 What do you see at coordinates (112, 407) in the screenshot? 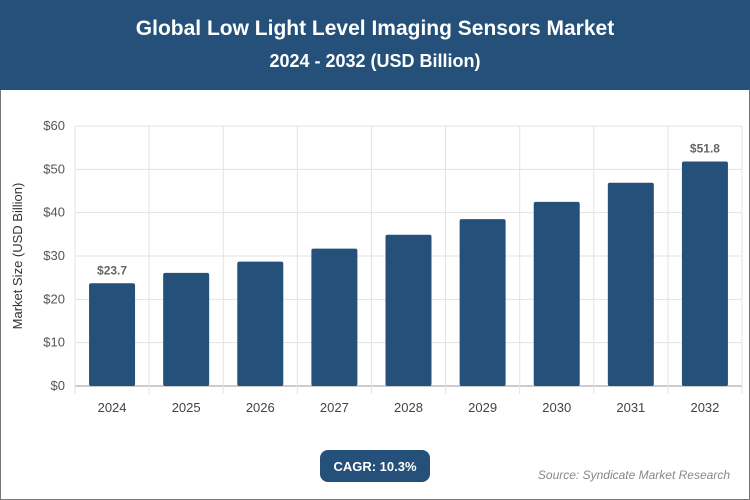
I see `x-tick-label: 2024` at bounding box center [112, 407].